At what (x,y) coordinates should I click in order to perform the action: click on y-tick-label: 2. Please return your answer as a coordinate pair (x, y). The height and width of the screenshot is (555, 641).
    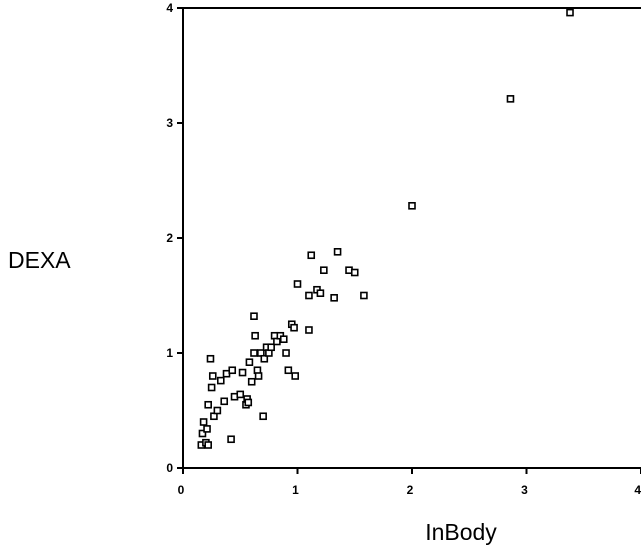
    Looking at the image, I should click on (169, 238).